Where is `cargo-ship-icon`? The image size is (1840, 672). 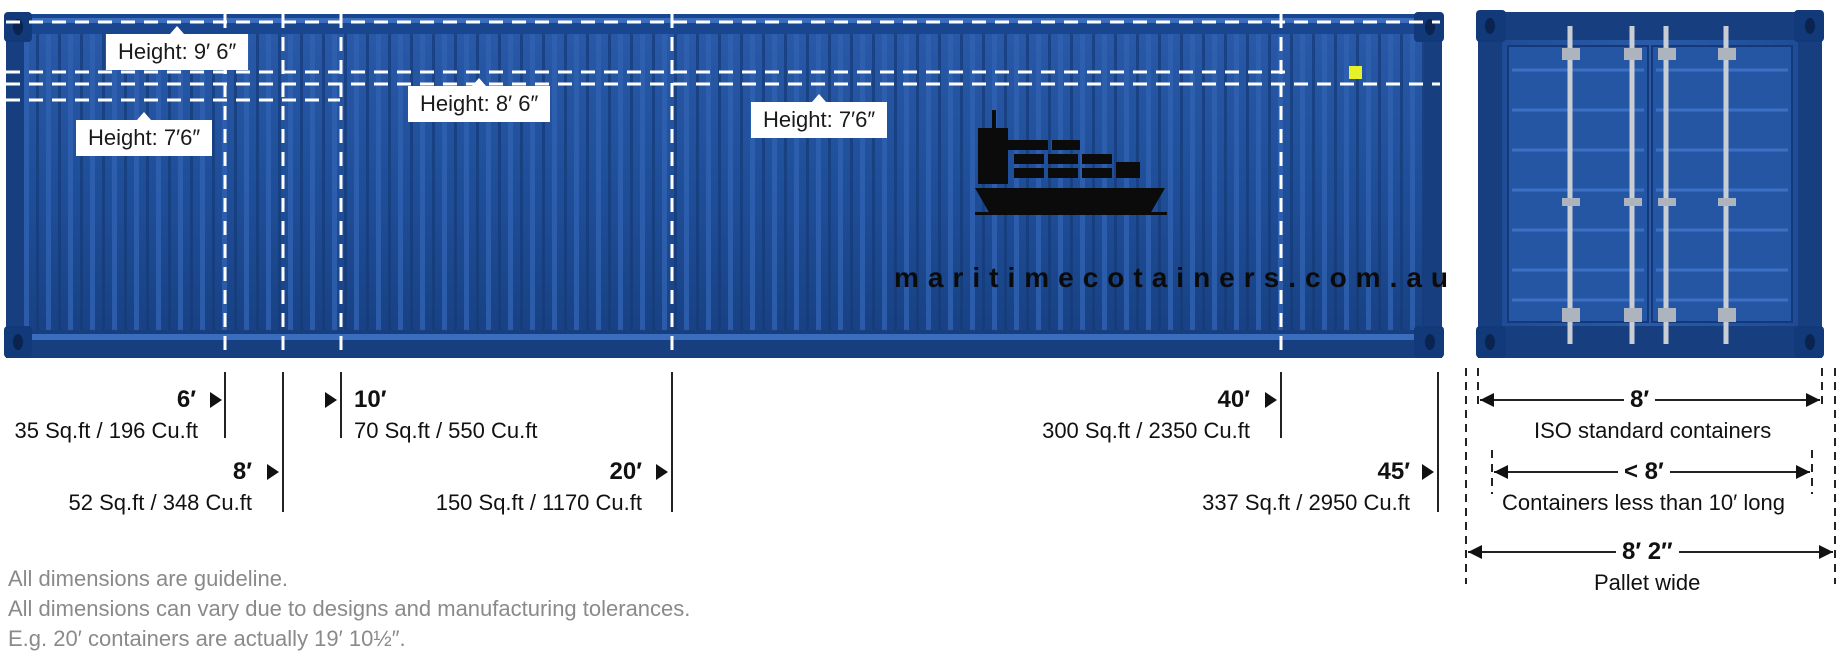 cargo-ship-icon is located at coordinates (1071, 162).